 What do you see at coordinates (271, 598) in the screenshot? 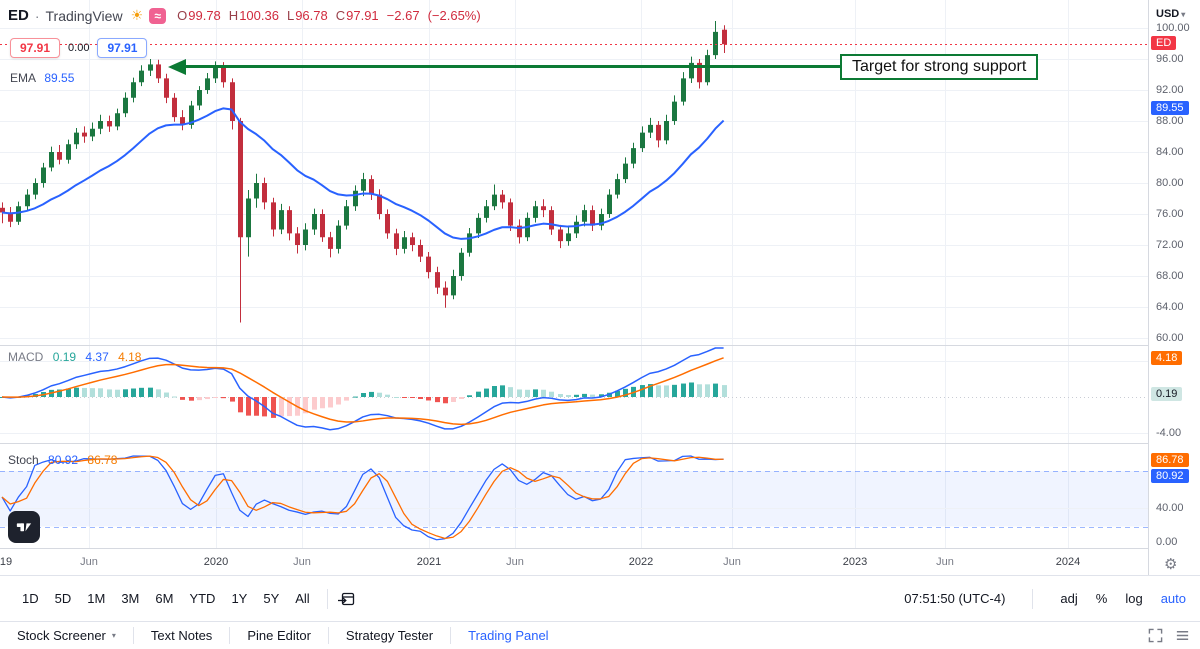
I see `range-5y-button: 5Y` at bounding box center [271, 598].